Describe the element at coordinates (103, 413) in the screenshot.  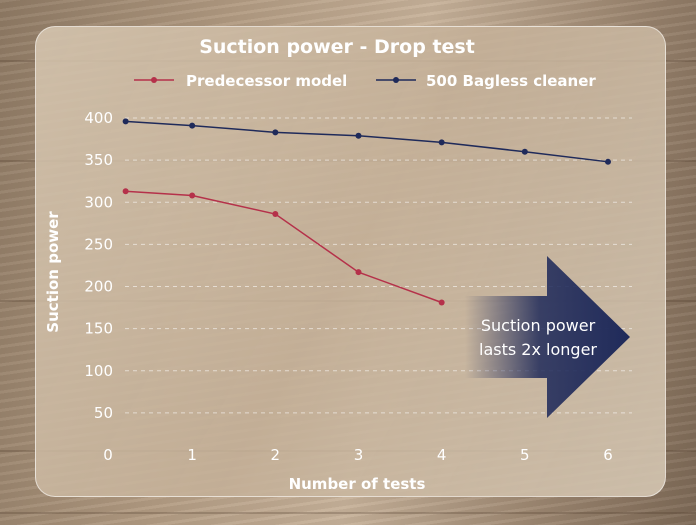
I see `y-tick-50: 50` at that location.